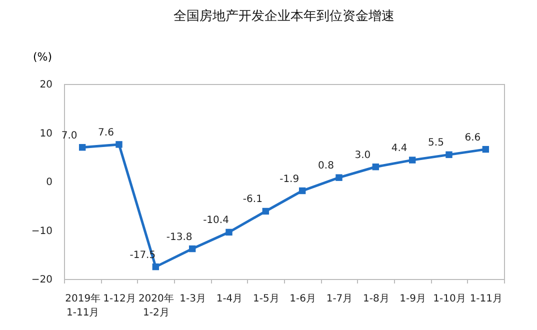 The image size is (537, 330). What do you see at coordinates (106, 132) in the screenshot?
I see `data-label: 7.6` at bounding box center [106, 132].